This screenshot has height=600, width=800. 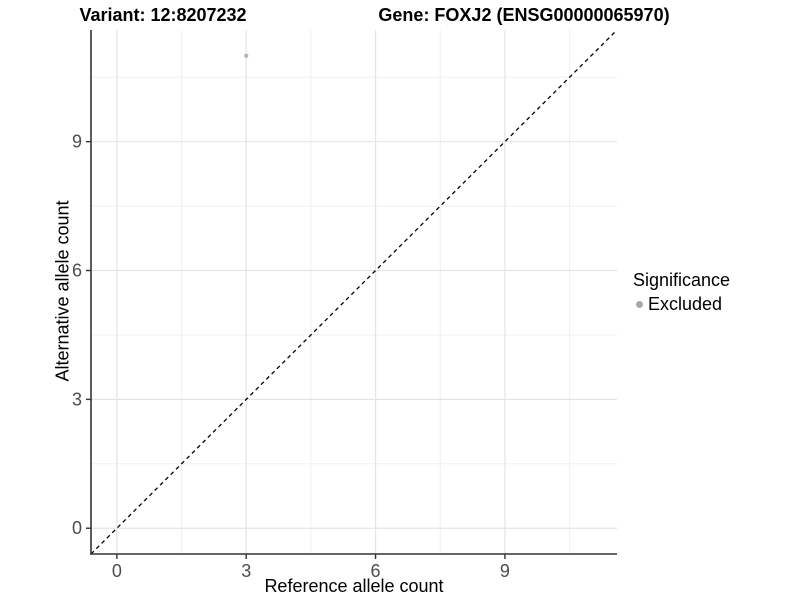 What do you see at coordinates (62, 291) in the screenshot?
I see `y-axis-title: Alternative allele count` at bounding box center [62, 291].